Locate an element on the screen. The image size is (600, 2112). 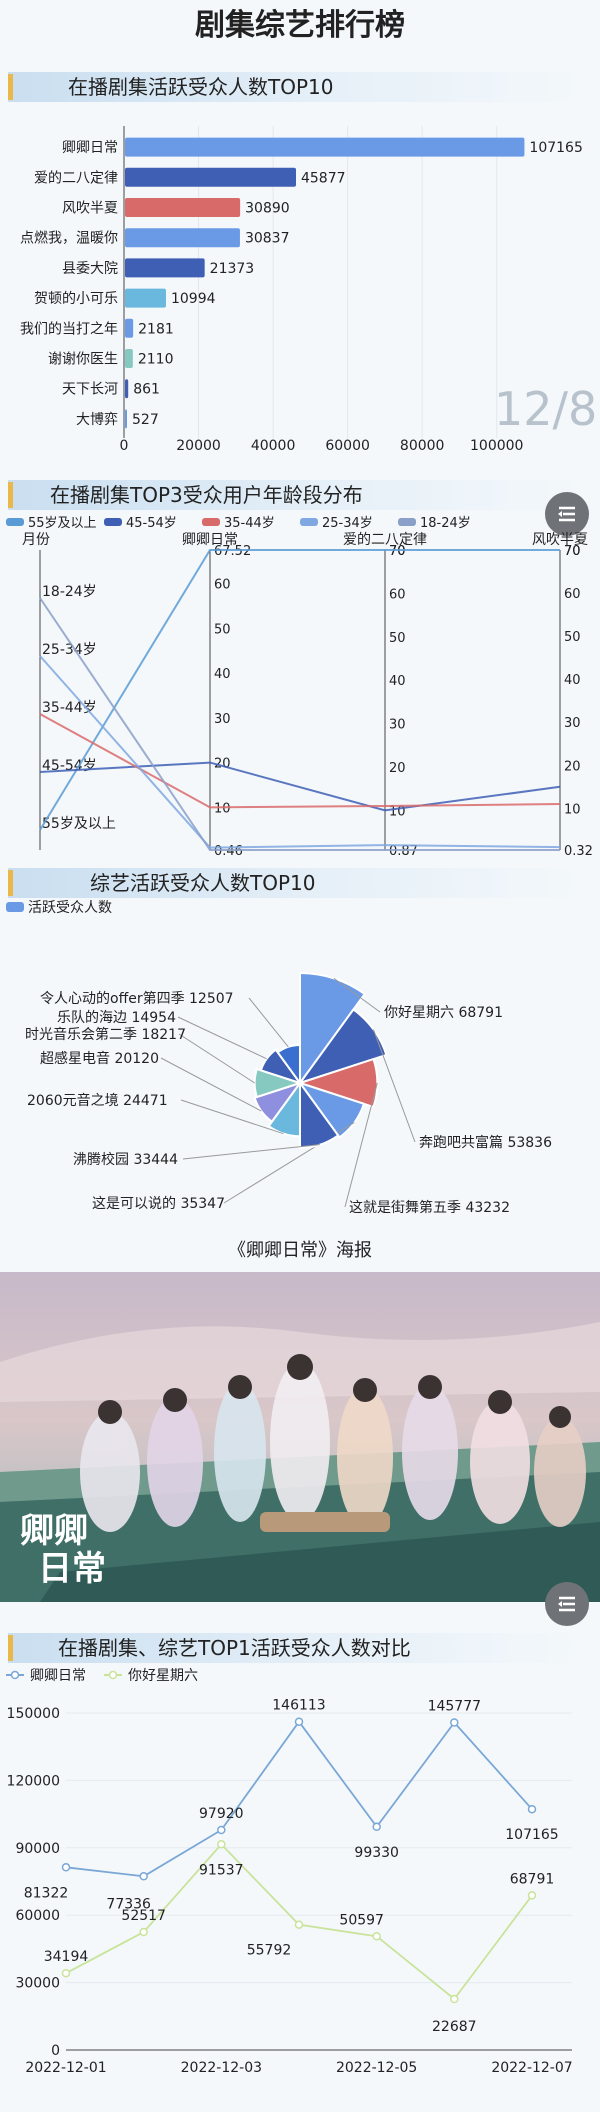
x-tick-label: 80000 is located at coordinates (422, 446).